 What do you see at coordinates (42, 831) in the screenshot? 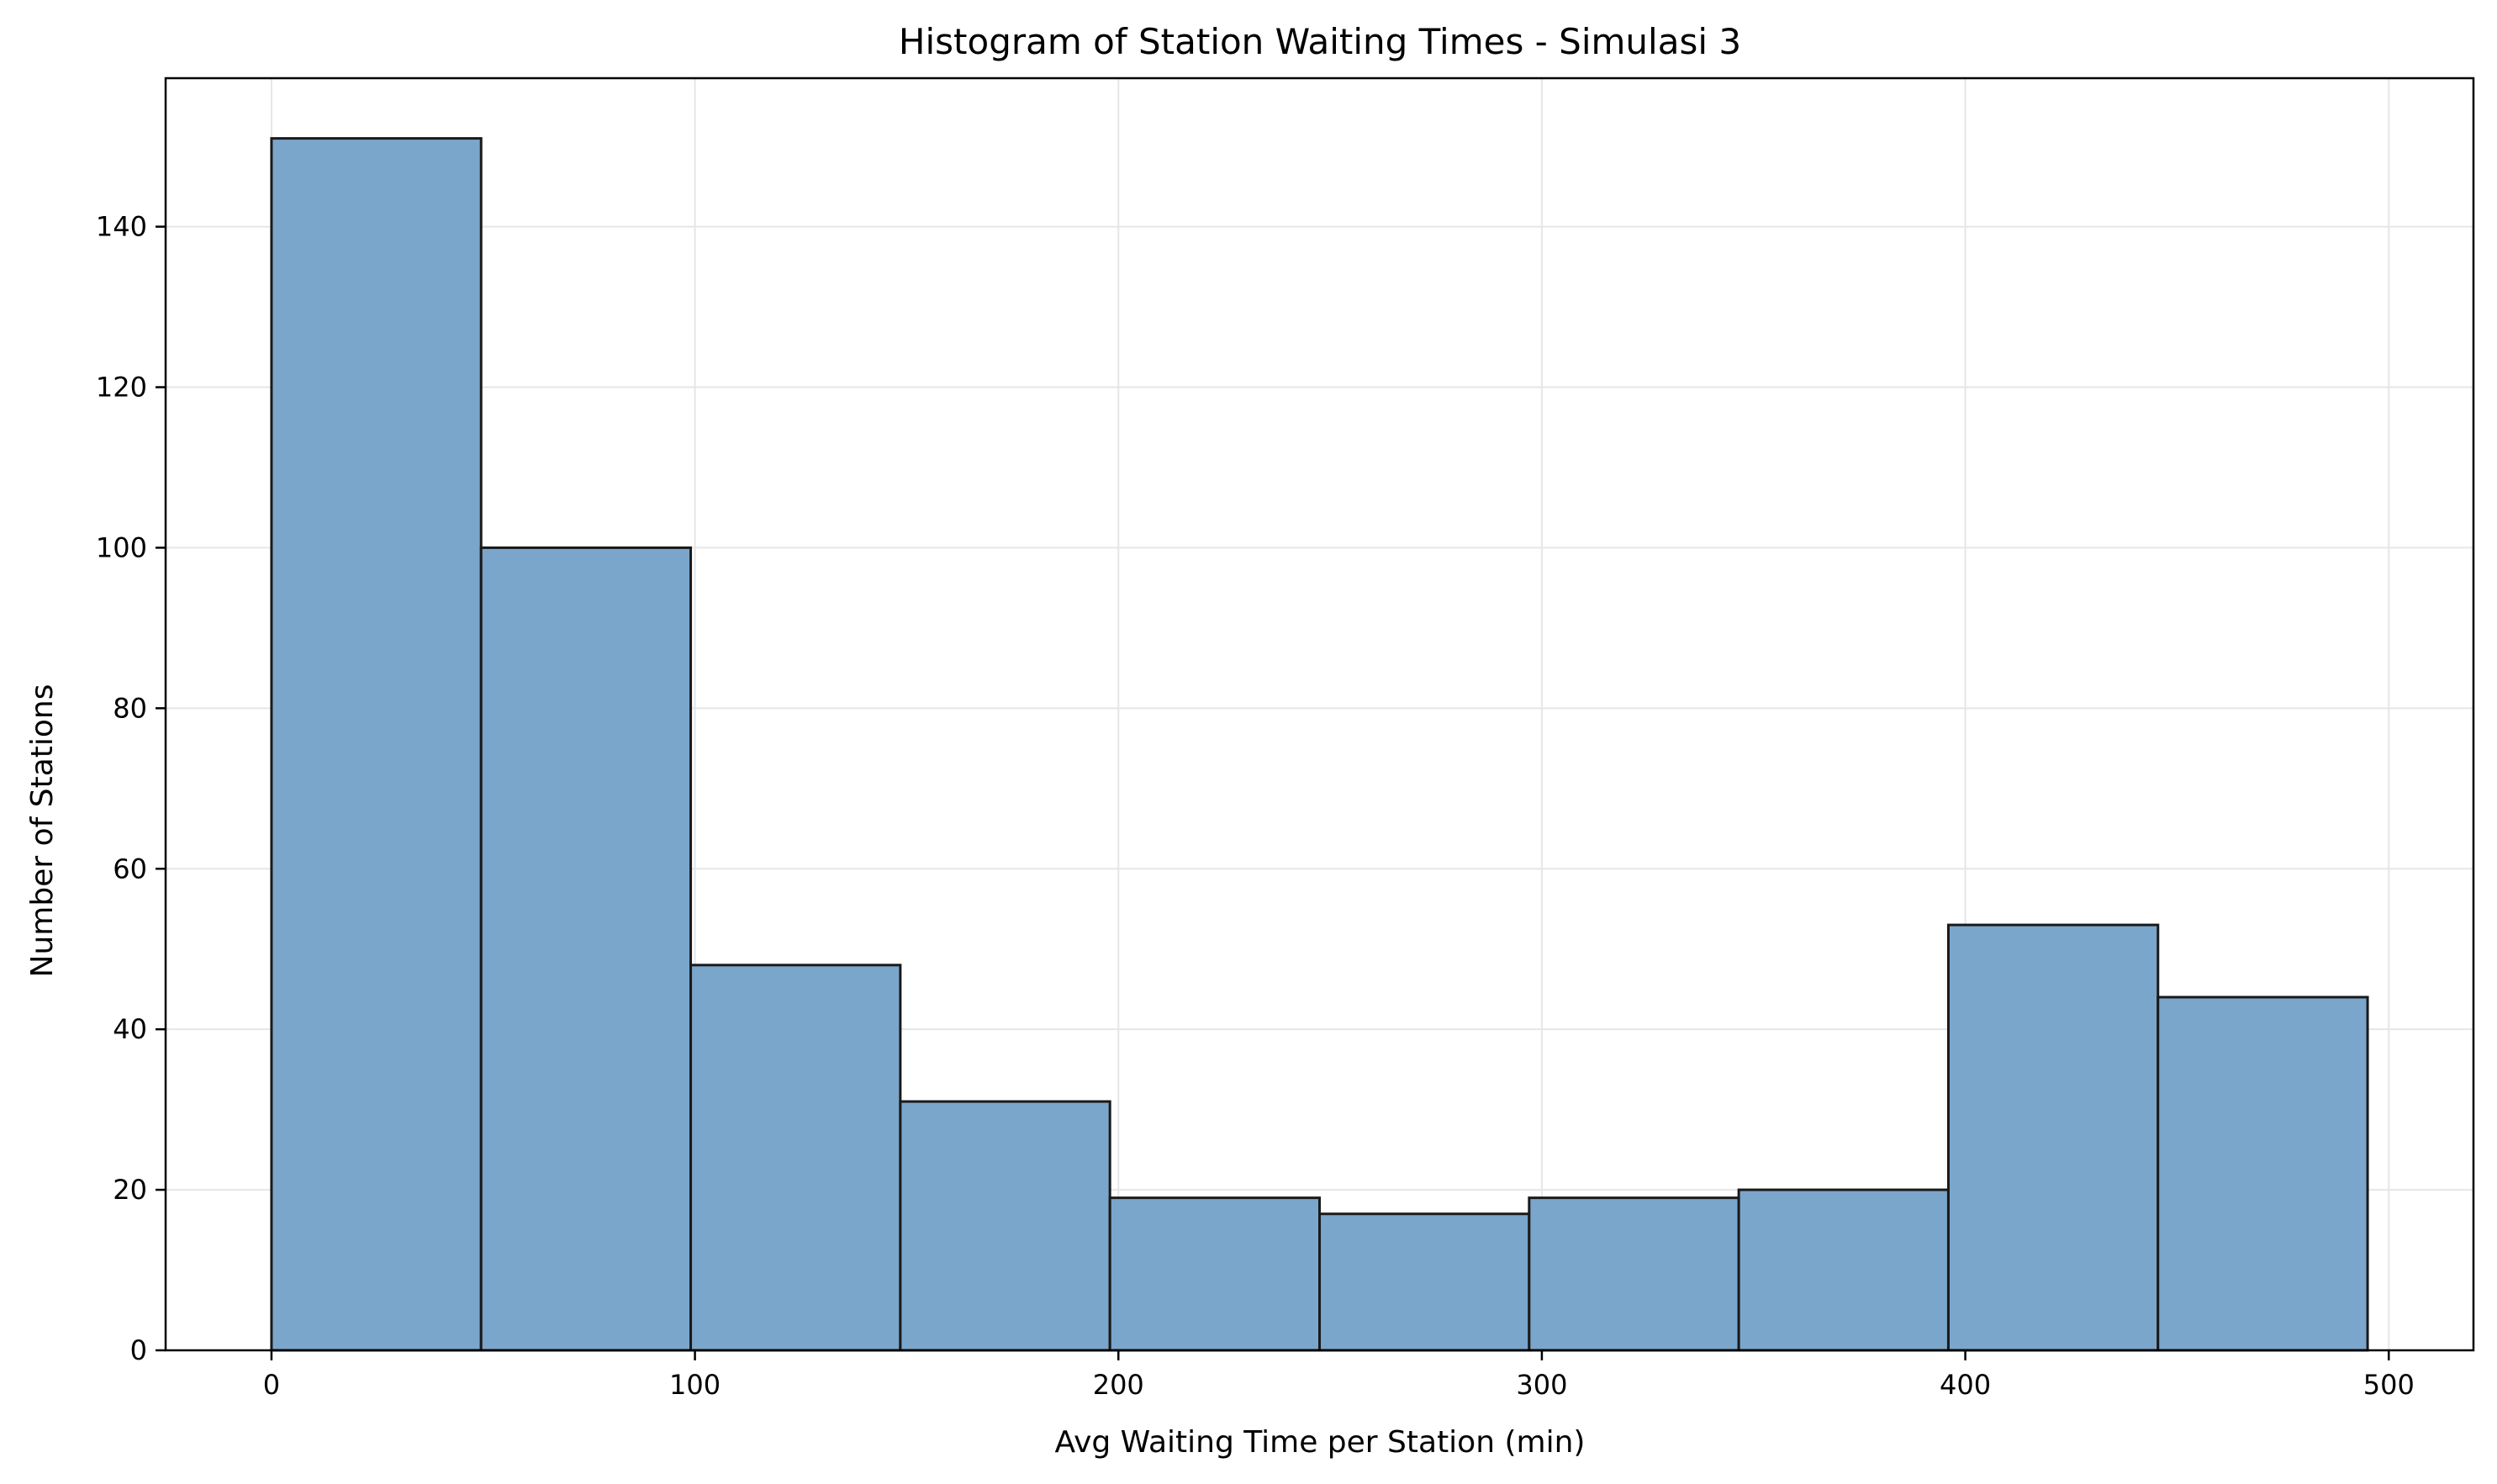
I see `y-axis-label: Number of Stations` at bounding box center [42, 831].